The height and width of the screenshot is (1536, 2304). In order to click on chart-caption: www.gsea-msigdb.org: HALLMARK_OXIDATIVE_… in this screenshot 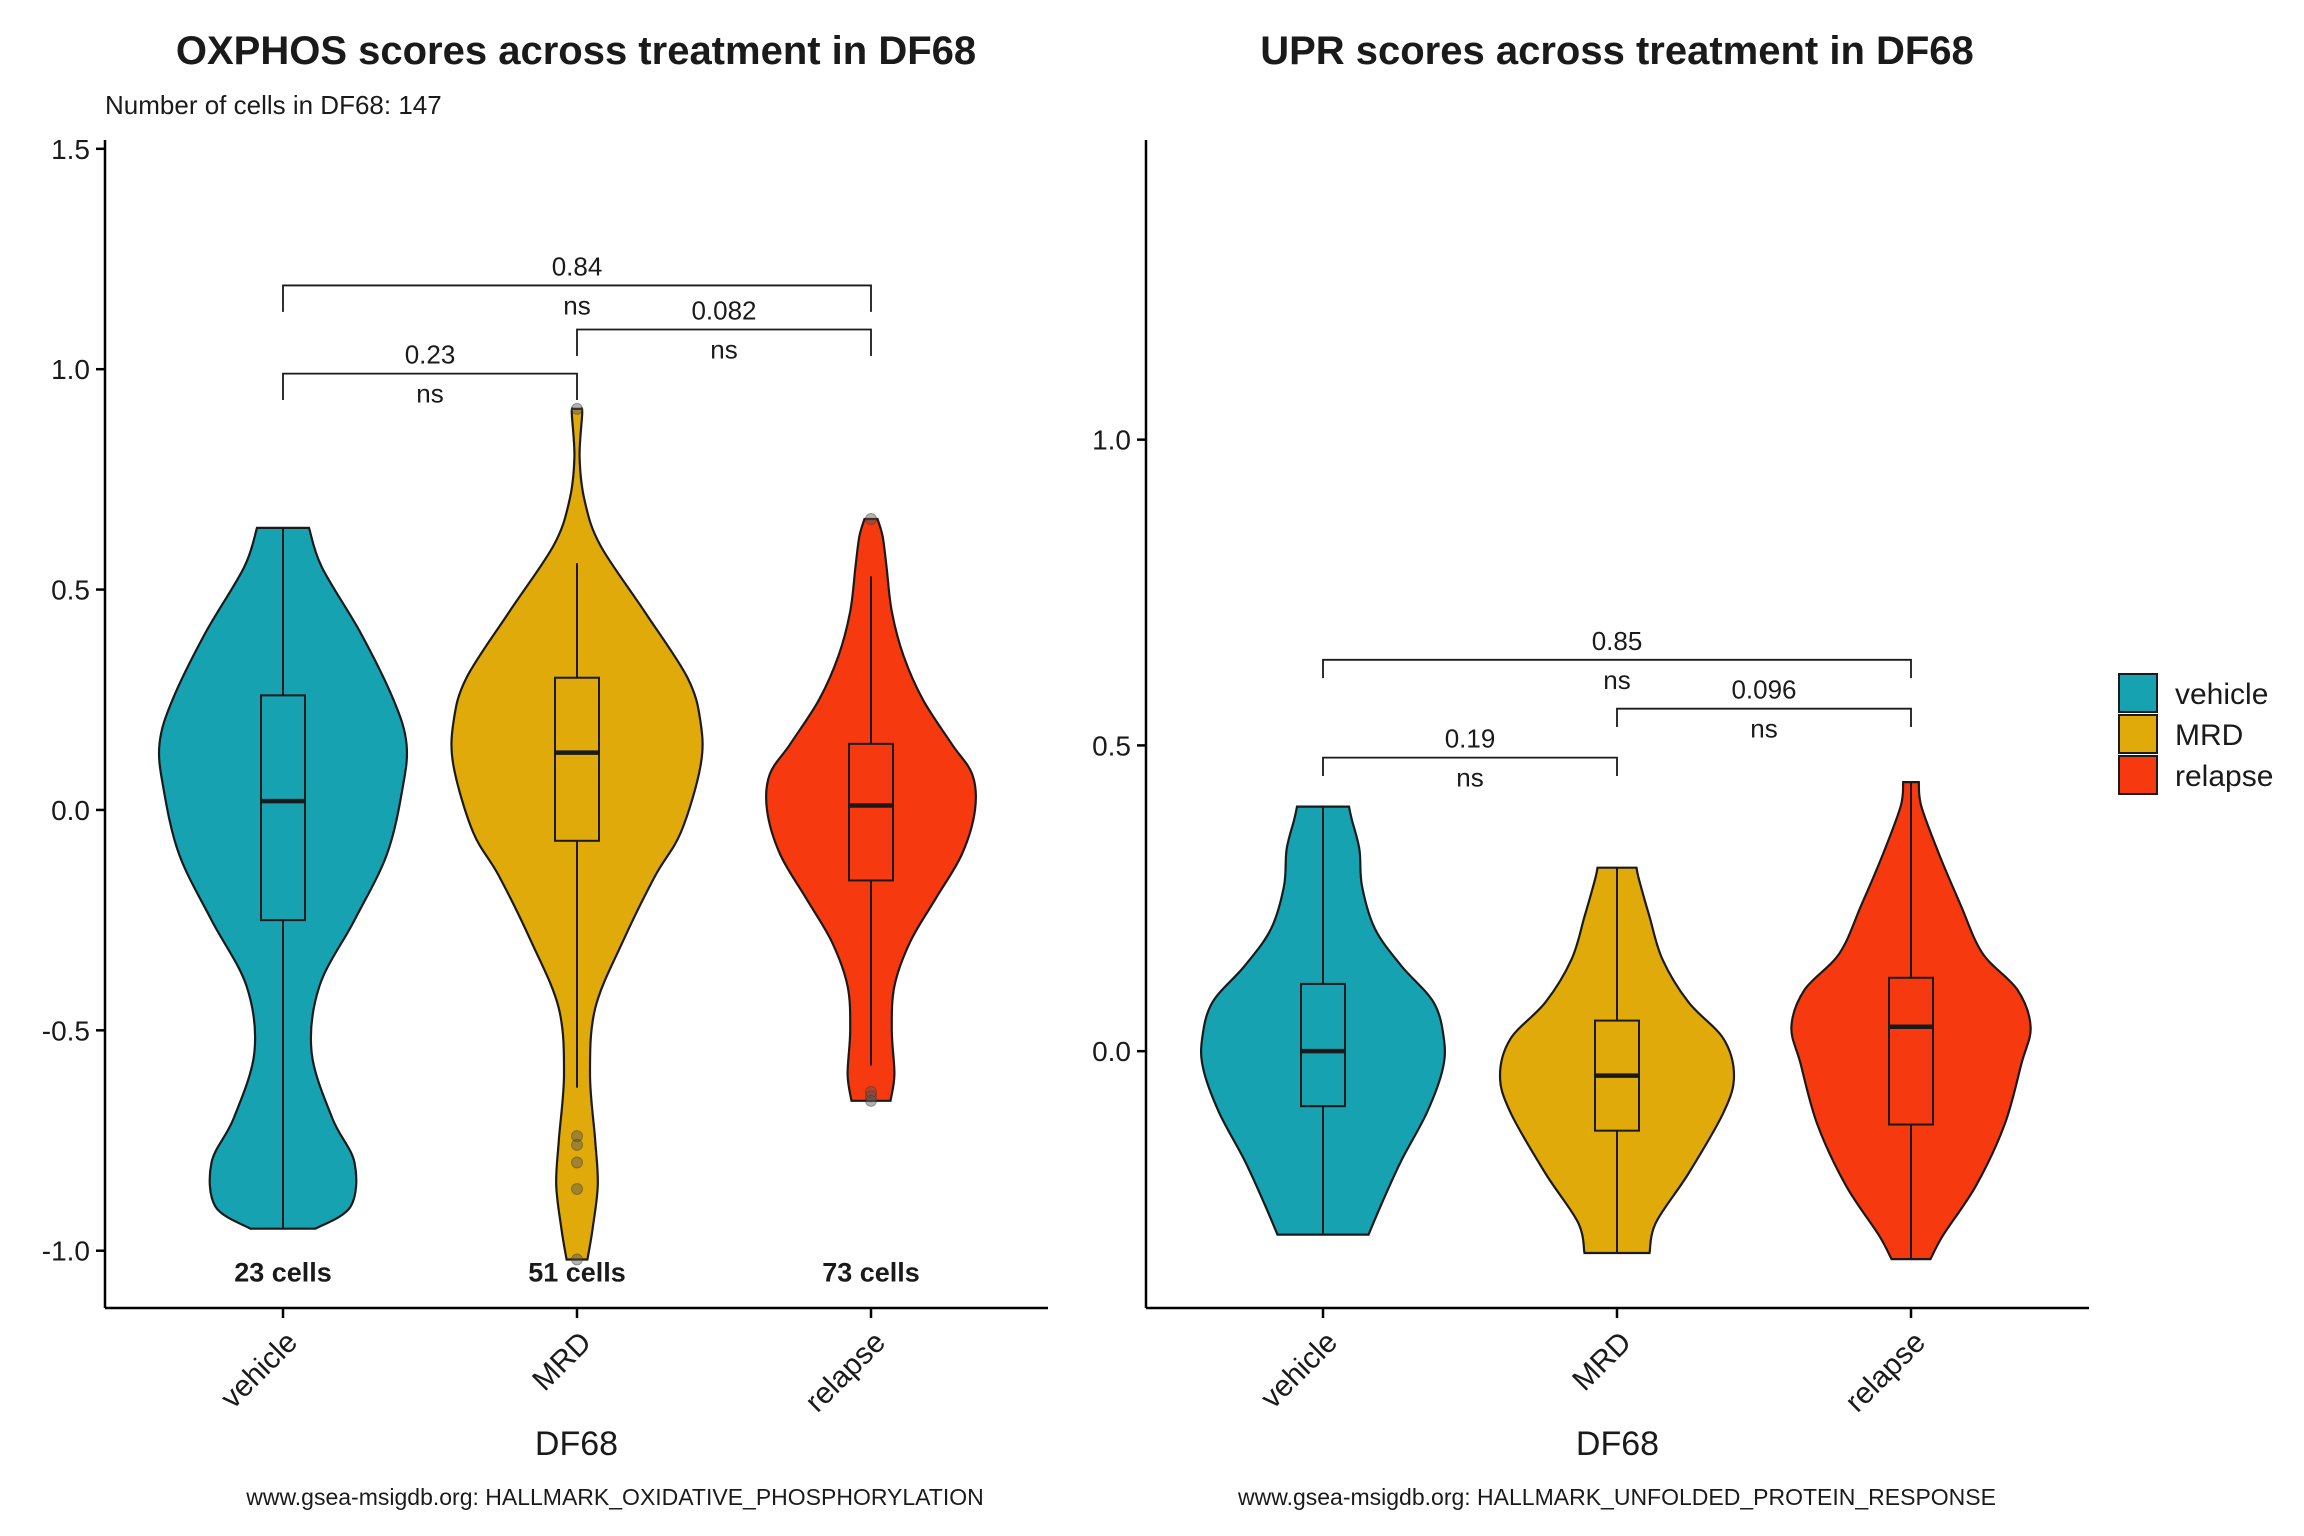, I will do `click(614, 1497)`.